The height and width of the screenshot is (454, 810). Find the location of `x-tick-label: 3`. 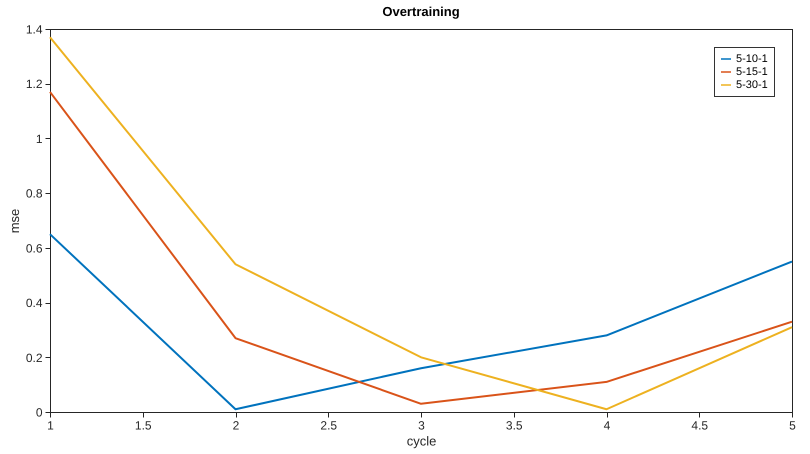

x-tick-label: 3 is located at coordinates (422, 425).